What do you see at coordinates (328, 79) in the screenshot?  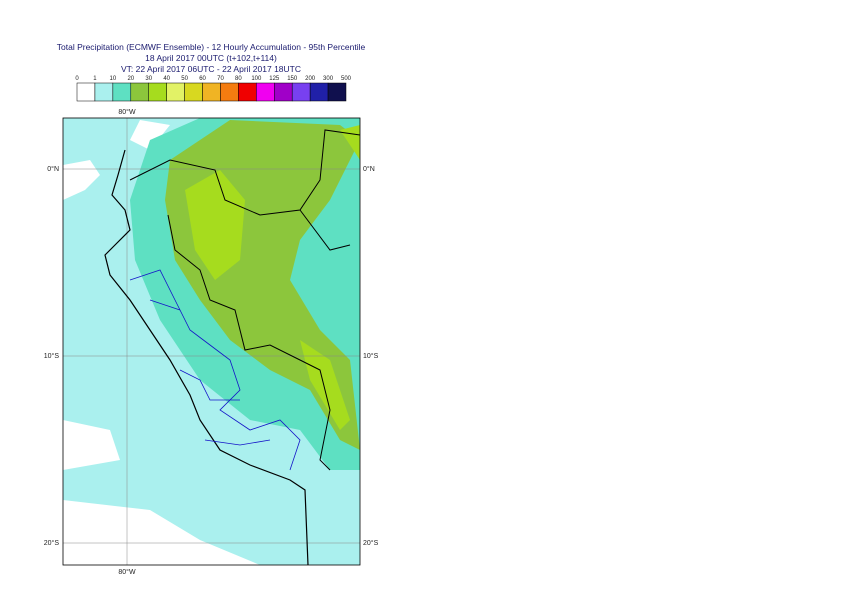 I see `legend-tick-label: 300` at bounding box center [328, 79].